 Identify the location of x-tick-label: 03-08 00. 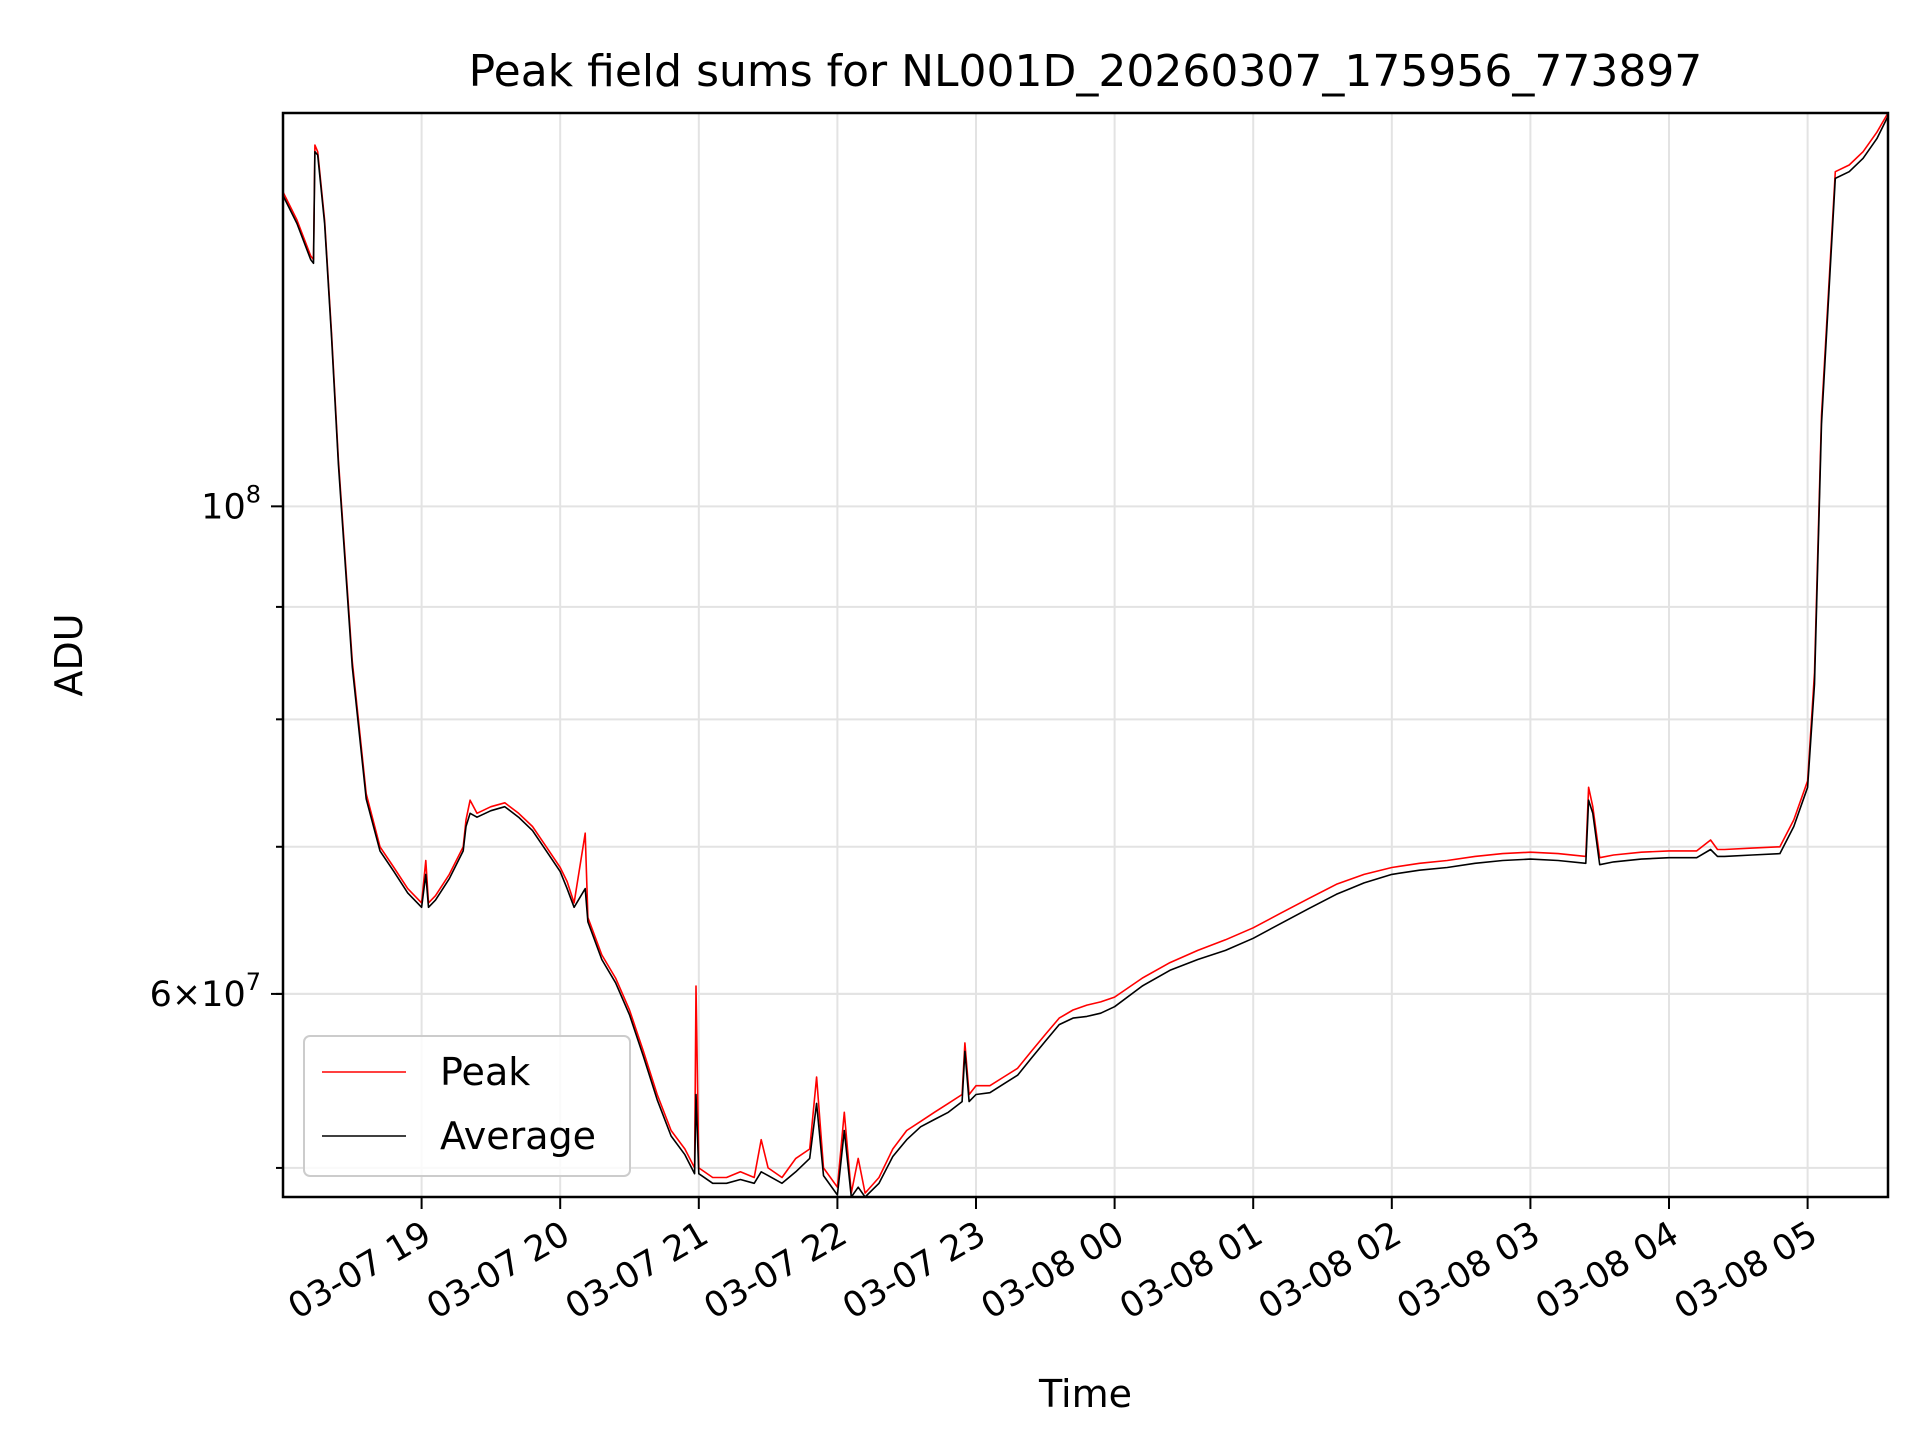
(1053, 1270).